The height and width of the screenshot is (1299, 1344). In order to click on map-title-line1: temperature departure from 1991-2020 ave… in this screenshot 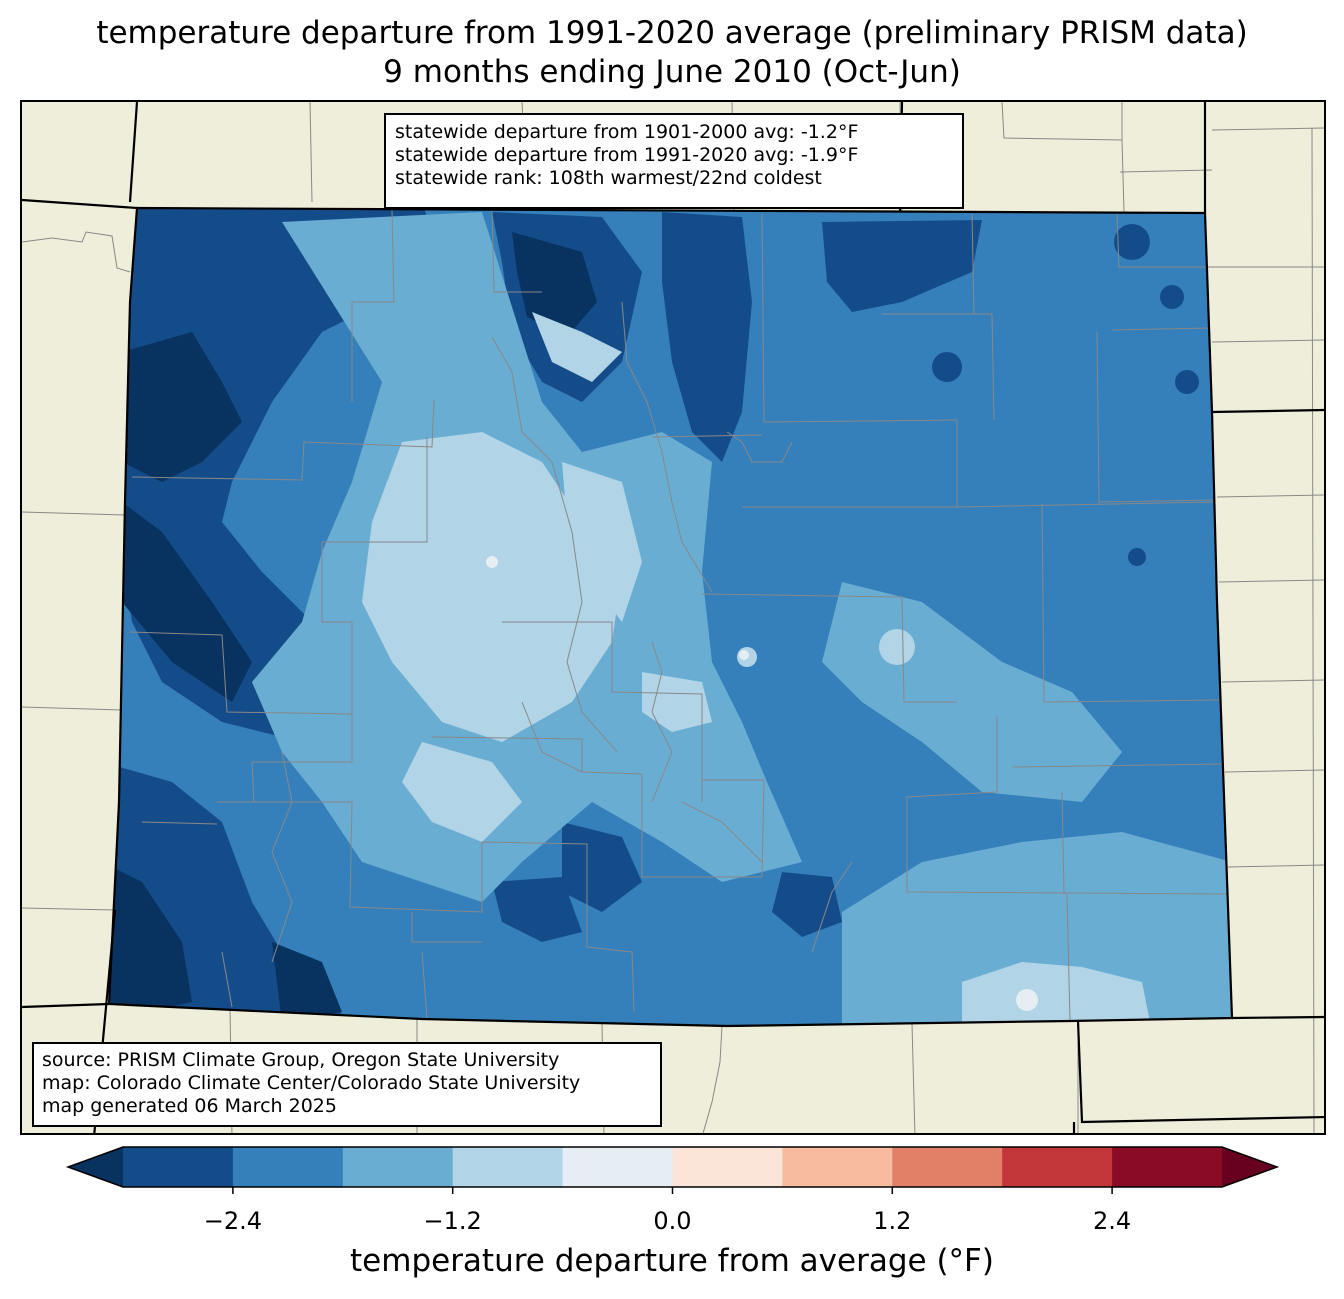, I will do `click(672, 33)`.